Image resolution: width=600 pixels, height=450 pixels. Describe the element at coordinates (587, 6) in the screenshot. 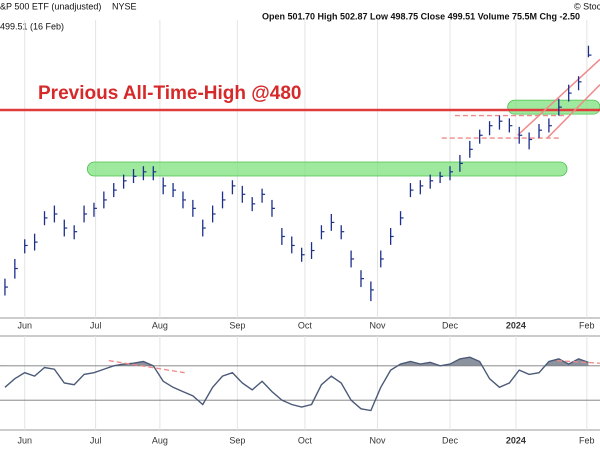

I see `source: © Stock` at that location.